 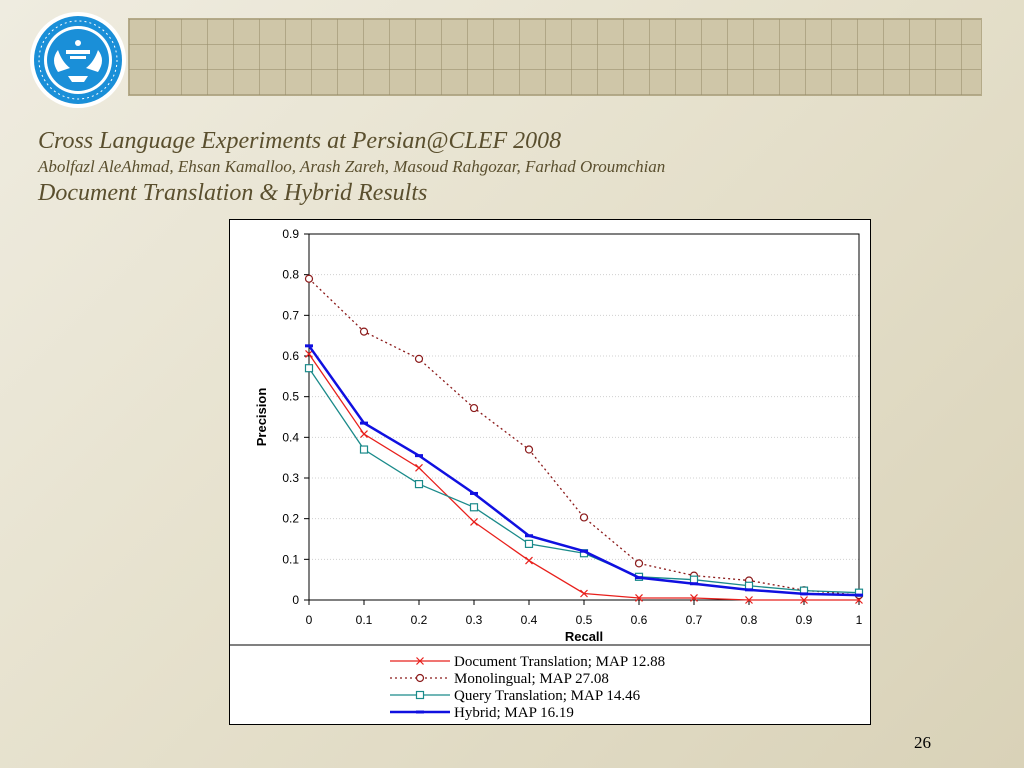 What do you see at coordinates (290, 559) in the screenshot?
I see `y-tick-label: 0.1` at bounding box center [290, 559].